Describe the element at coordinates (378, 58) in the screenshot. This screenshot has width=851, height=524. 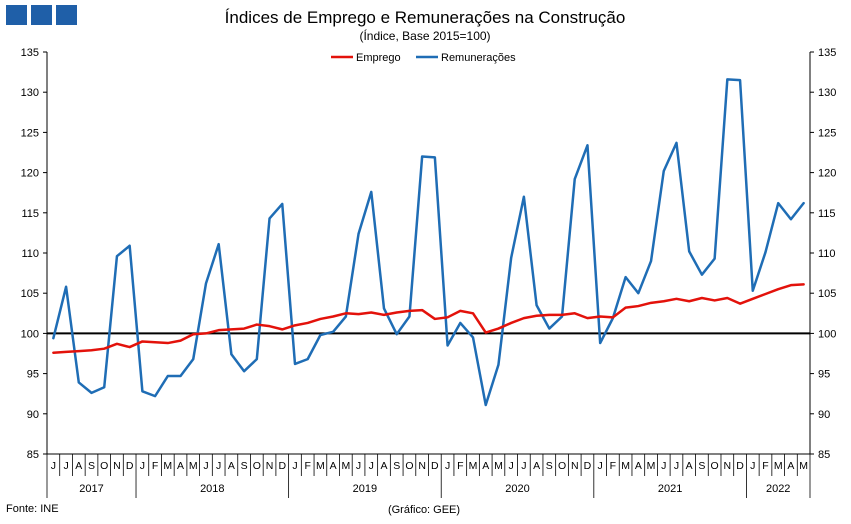
I see `legend-label-emprego: Emprego` at that location.